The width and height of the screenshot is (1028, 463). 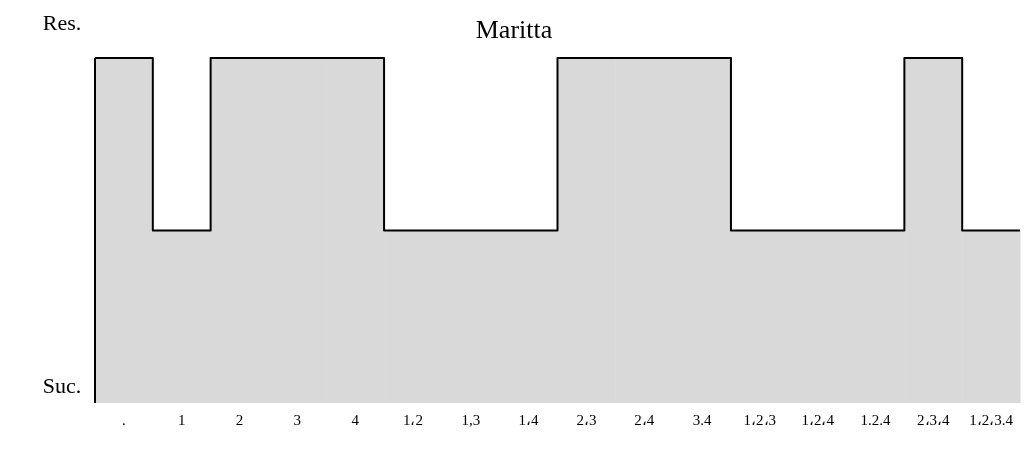 What do you see at coordinates (239, 420) in the screenshot?
I see `x-tick-label: 2` at bounding box center [239, 420].